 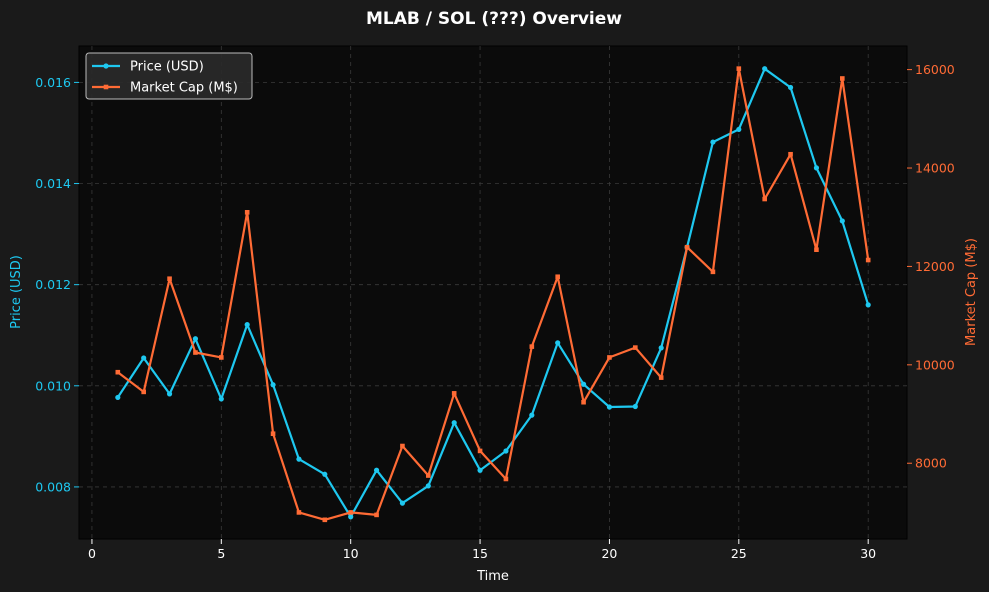 What do you see at coordinates (868, 553) in the screenshot?
I see `x-tick-label: 30` at bounding box center [868, 553].